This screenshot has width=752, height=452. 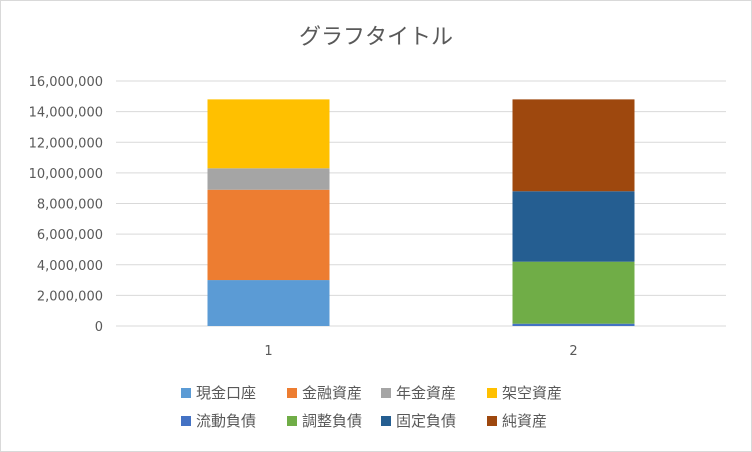 I want to click on y-tick-label: 6,000,000, so click(x=70, y=235).